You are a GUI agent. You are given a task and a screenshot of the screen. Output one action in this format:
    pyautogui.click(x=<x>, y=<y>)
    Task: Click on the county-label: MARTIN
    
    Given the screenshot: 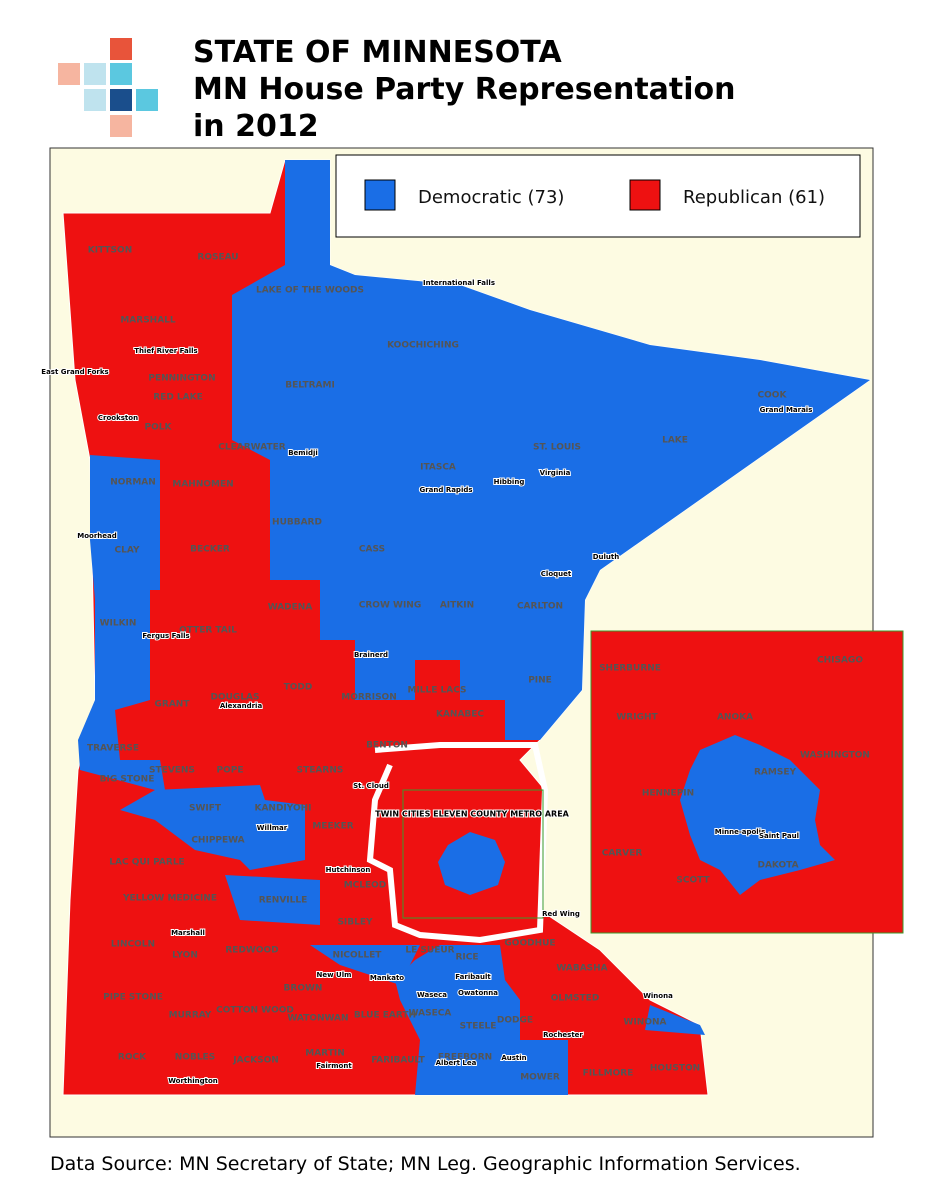 What is the action you would take?
    pyautogui.click(x=324, y=1054)
    